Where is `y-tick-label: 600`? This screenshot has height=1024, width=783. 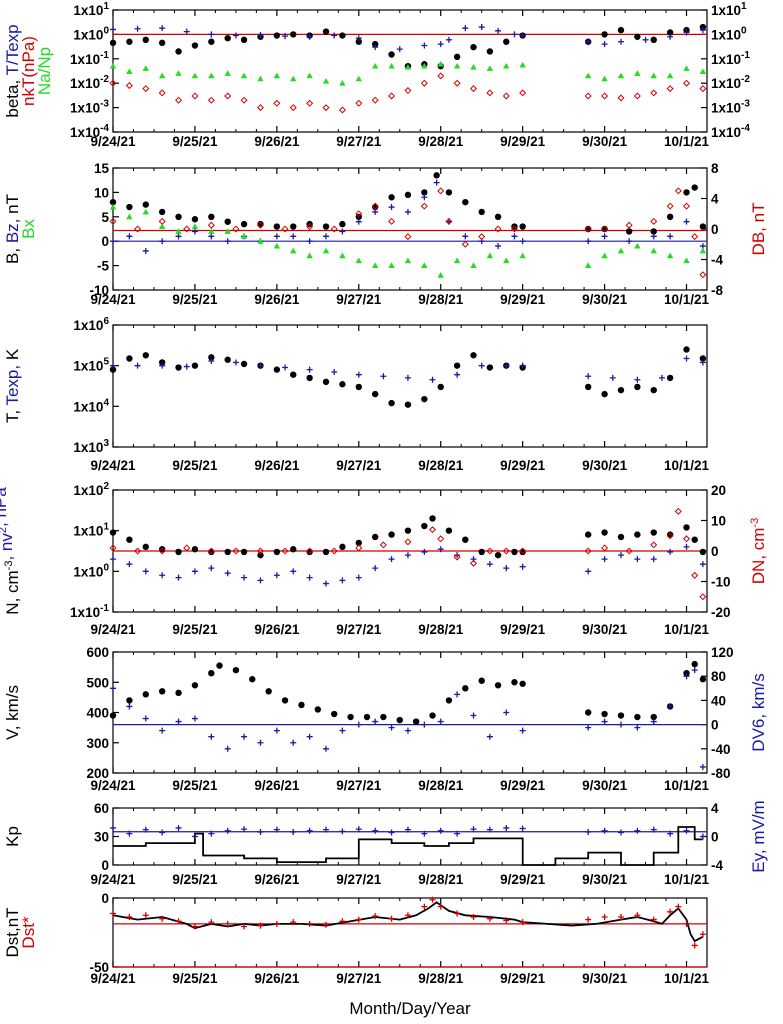
y-tick-label: 600 is located at coordinates (97, 652).